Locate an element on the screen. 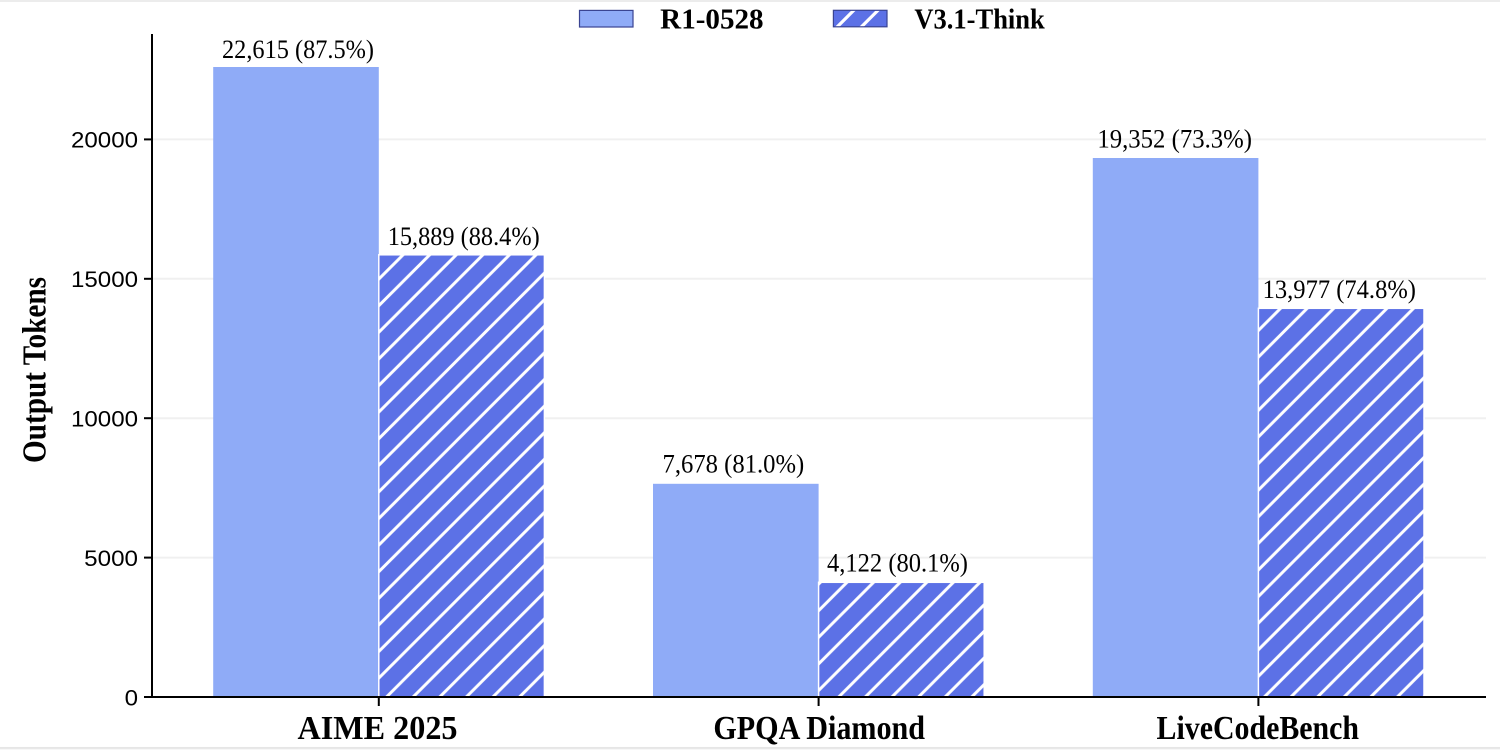  svg-text: 4,122 (80.1%) is located at coordinates (897, 562).